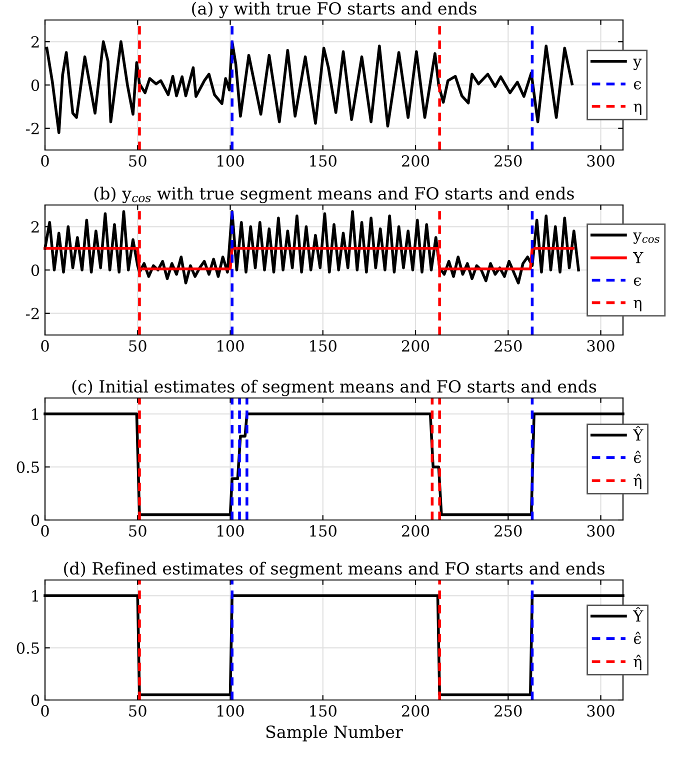 This screenshot has width=699, height=762. I want to click on legend-label: Y, so click(638, 258).